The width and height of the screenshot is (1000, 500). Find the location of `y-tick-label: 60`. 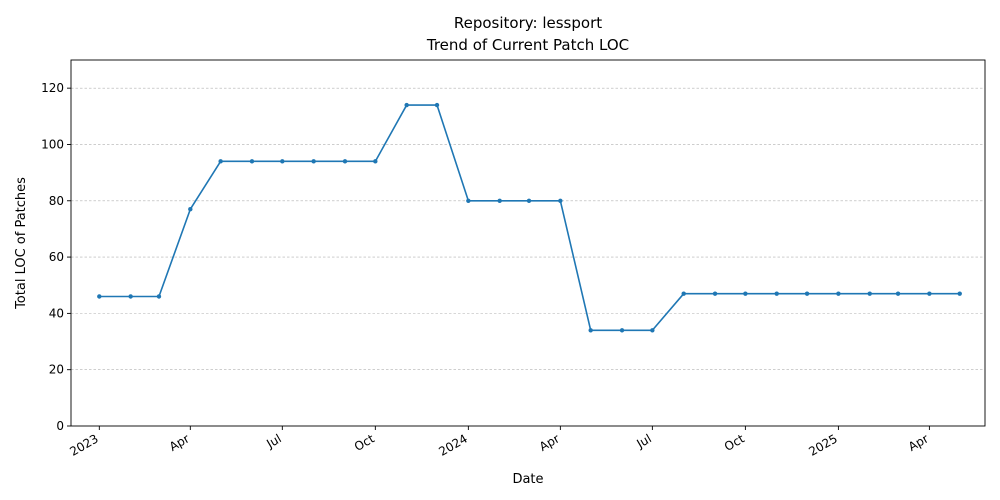

y-tick-label: 60 is located at coordinates (56, 257).